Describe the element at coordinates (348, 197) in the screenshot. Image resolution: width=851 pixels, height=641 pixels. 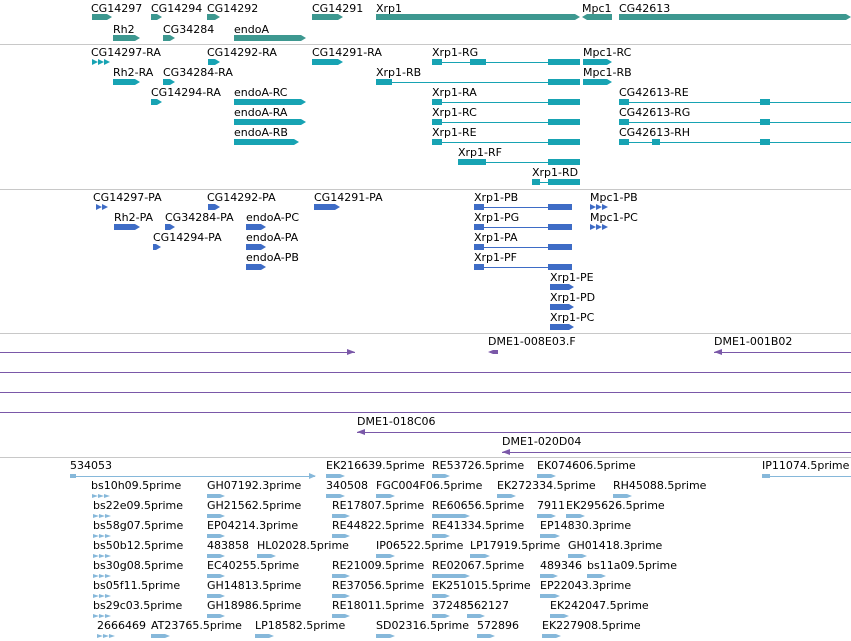
I see `feature-label: CG14291-PA` at that location.